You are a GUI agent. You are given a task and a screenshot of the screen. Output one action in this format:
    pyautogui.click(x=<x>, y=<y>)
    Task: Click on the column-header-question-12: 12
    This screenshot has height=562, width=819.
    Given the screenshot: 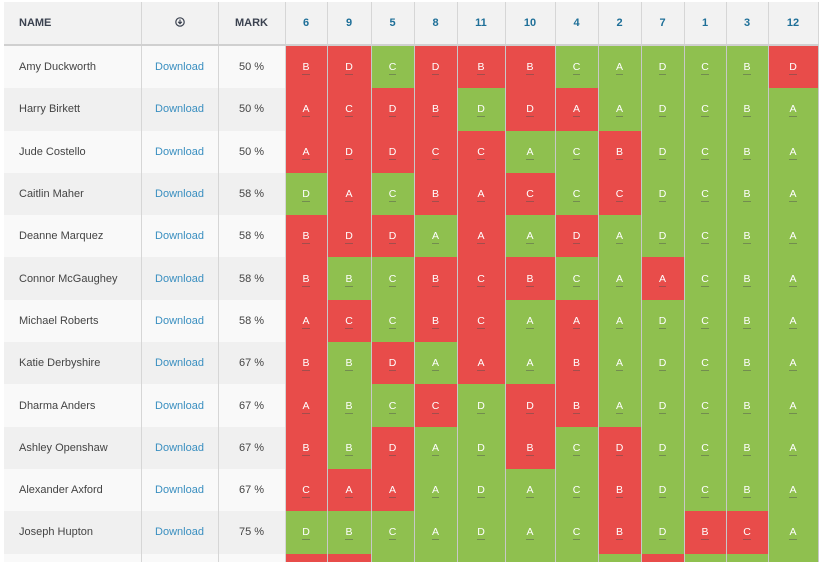 What is the action you would take?
    pyautogui.click(x=793, y=24)
    